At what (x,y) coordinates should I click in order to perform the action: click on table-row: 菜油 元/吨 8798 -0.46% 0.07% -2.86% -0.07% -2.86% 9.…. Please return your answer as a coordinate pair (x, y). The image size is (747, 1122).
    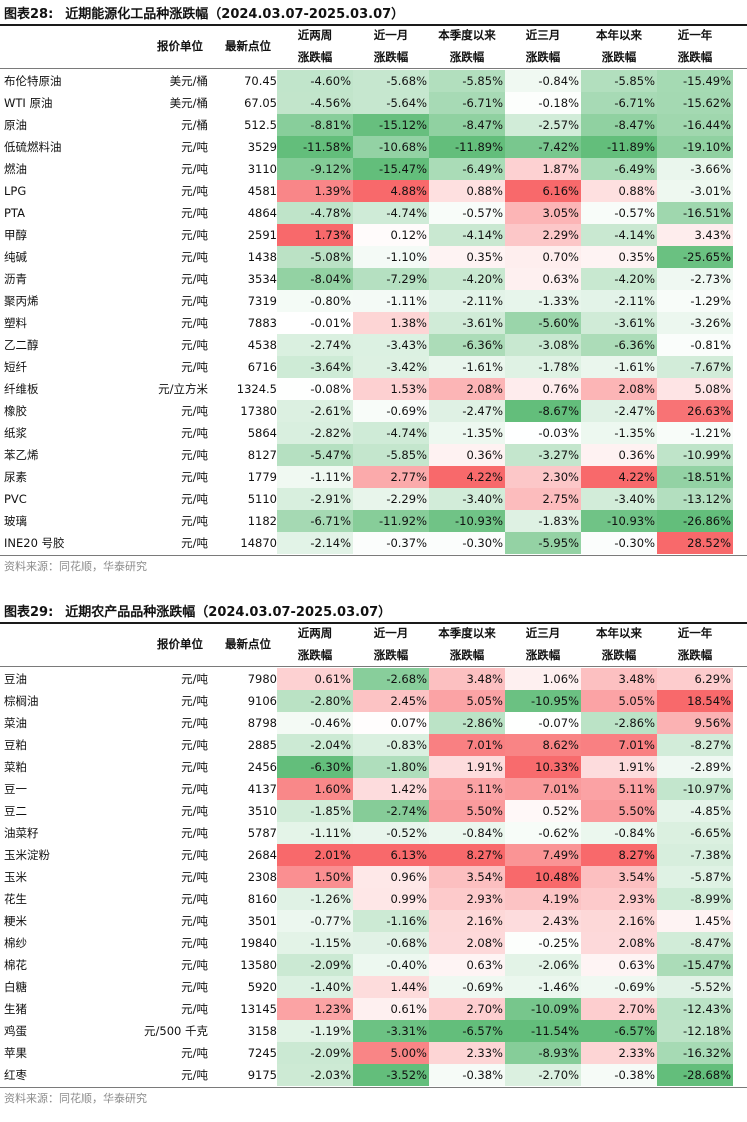
    Looking at the image, I should click on (373, 723).